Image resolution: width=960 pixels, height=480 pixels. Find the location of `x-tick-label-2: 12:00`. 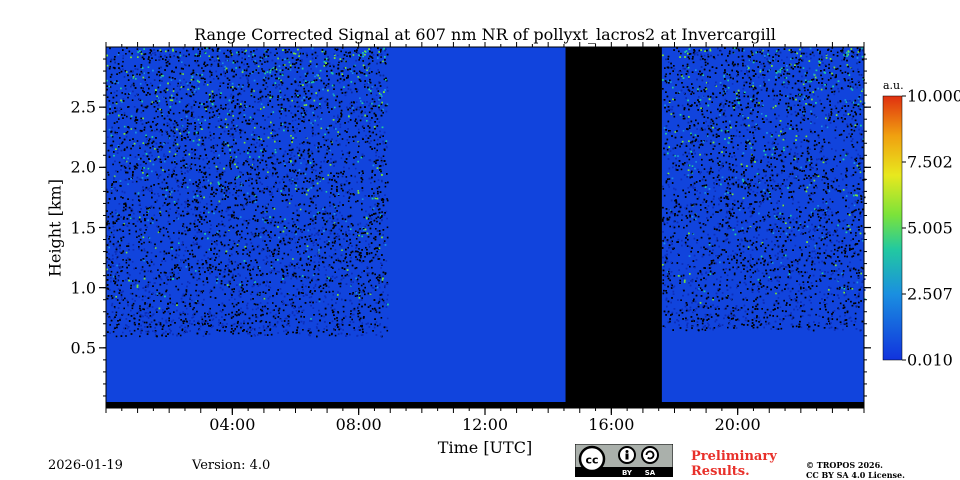

x-tick-label-2: 12:00 is located at coordinates (485, 424).